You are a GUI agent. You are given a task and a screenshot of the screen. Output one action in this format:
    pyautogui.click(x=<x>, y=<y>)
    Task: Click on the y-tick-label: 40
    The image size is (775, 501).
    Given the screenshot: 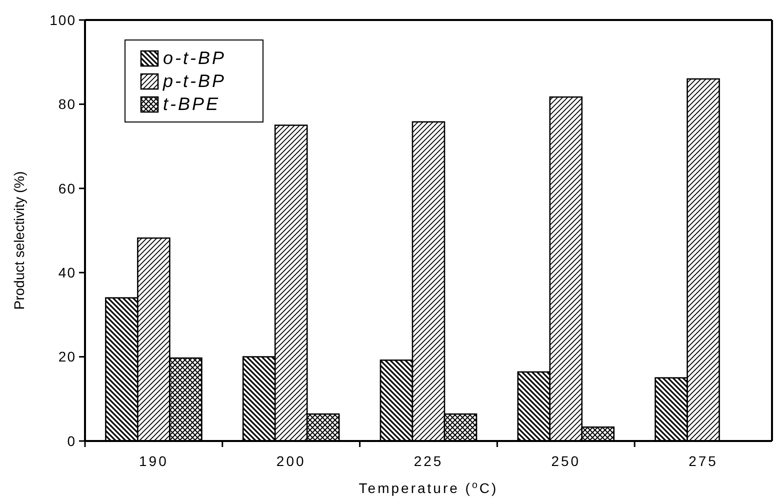 What is the action you would take?
    pyautogui.click(x=67, y=272)
    